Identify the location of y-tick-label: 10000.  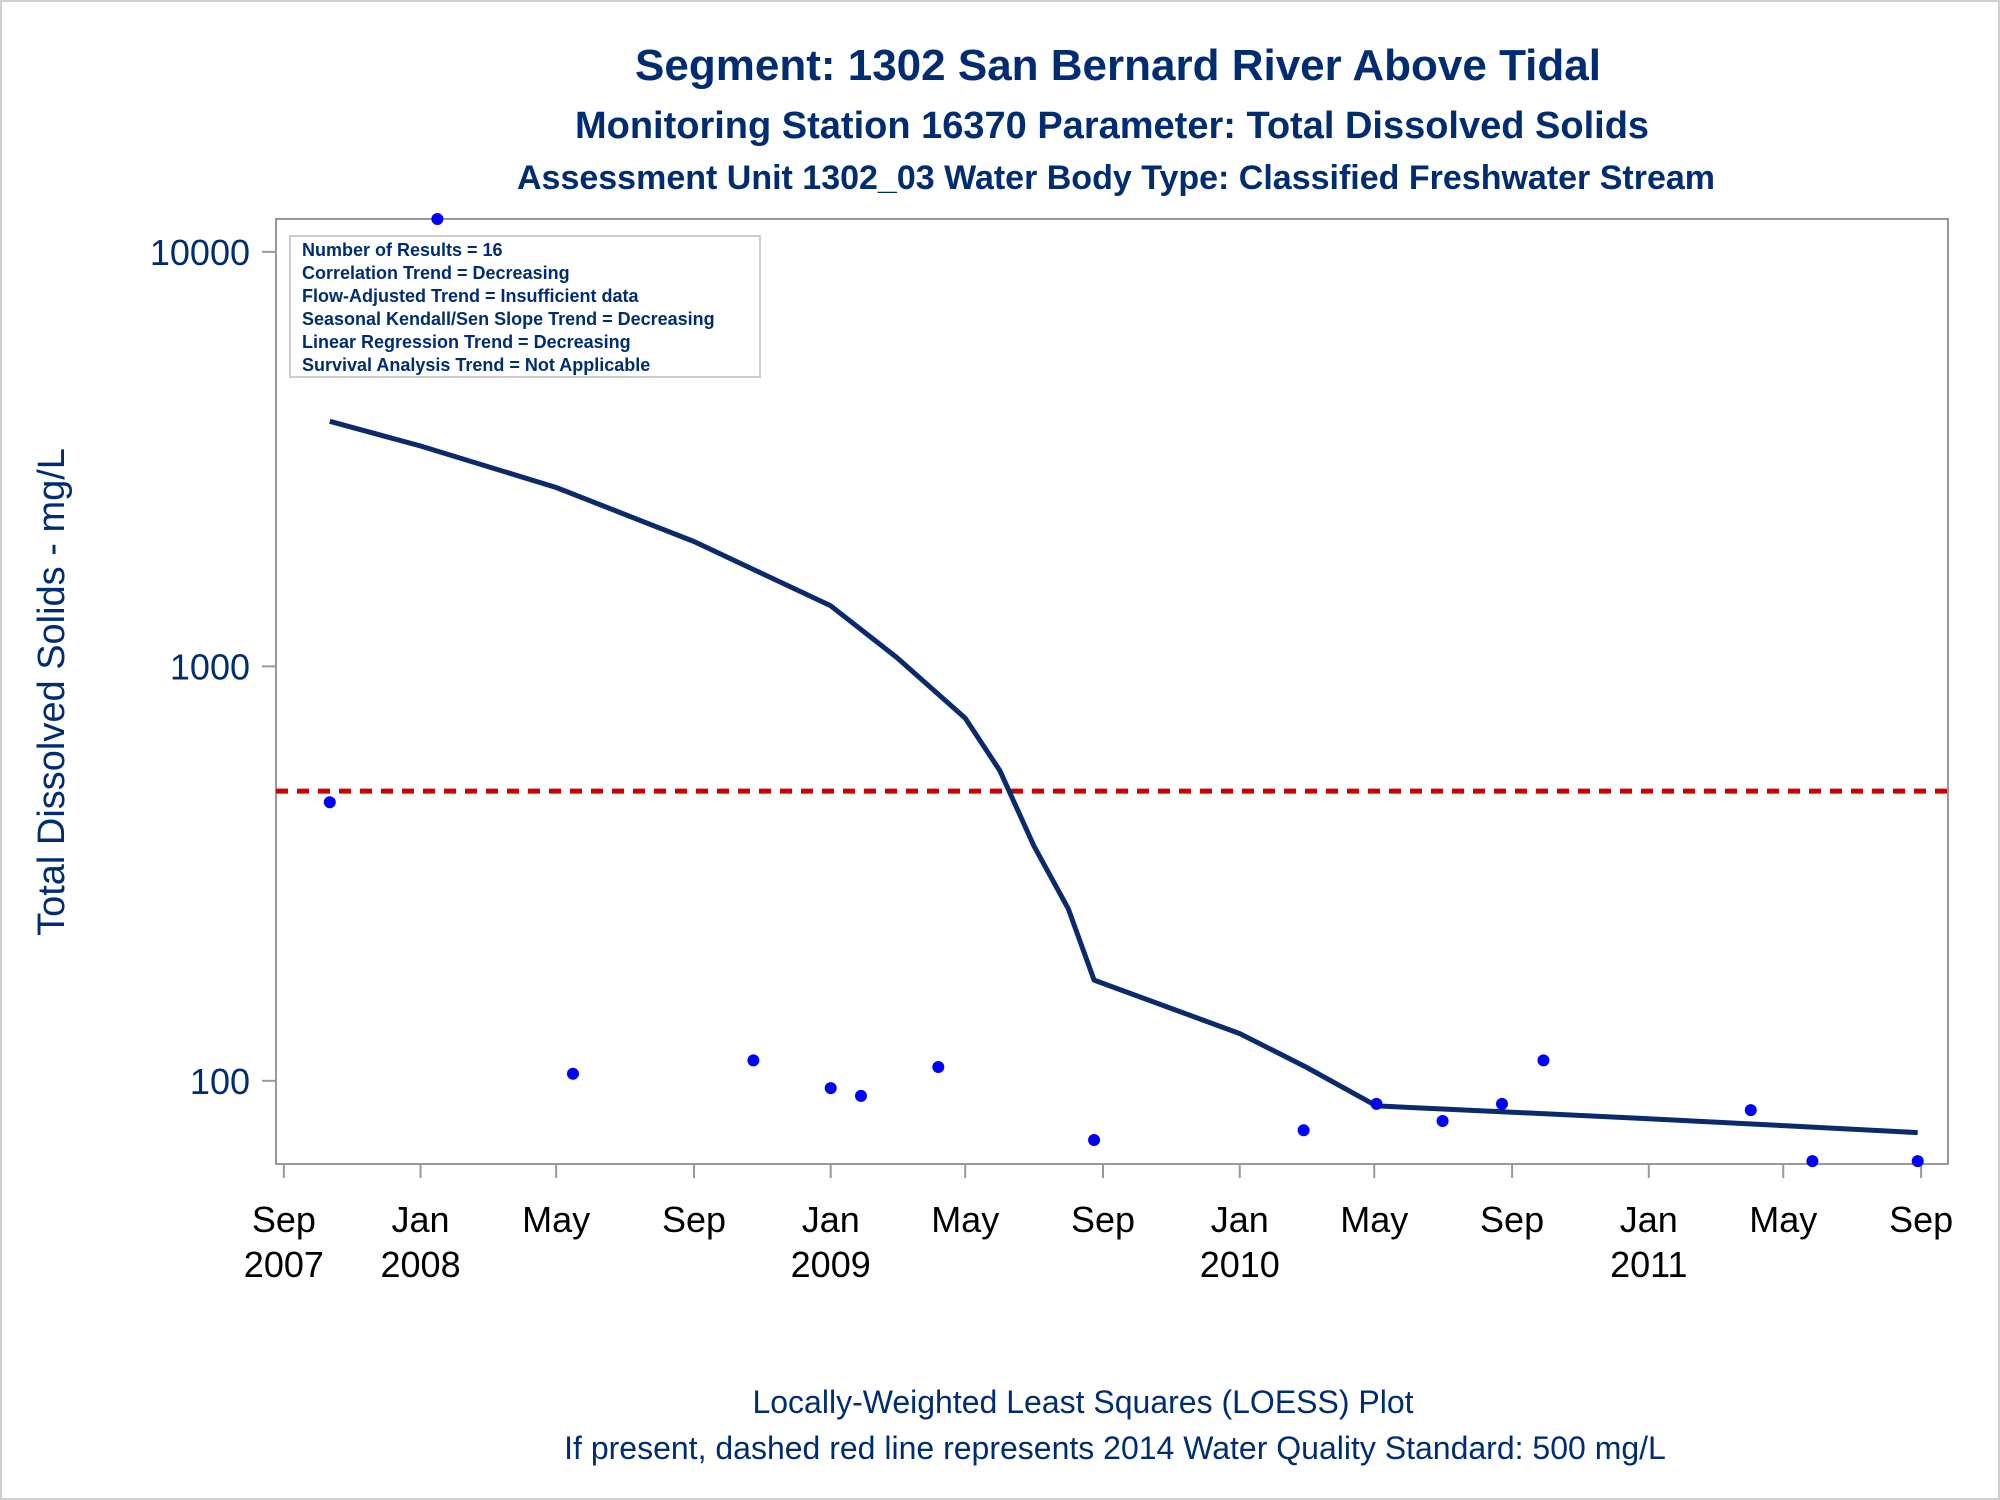
(200, 252).